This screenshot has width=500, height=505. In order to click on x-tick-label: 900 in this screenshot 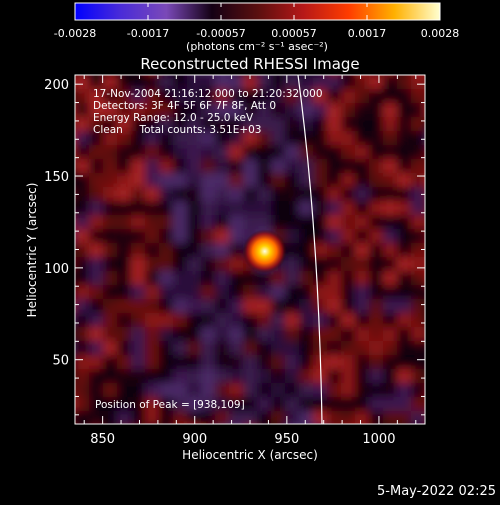, I will do `click(194, 439)`.